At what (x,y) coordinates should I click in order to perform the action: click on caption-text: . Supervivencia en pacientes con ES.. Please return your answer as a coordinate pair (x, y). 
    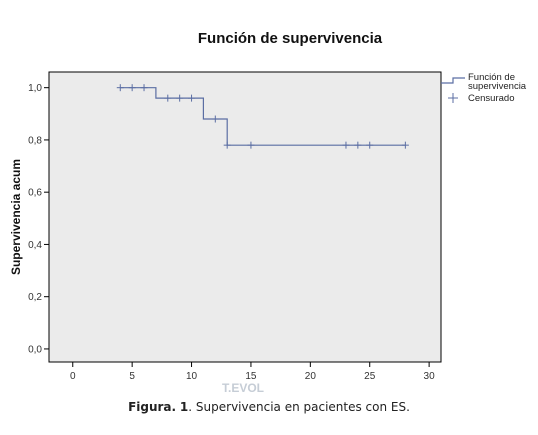
    Looking at the image, I should click on (299, 407).